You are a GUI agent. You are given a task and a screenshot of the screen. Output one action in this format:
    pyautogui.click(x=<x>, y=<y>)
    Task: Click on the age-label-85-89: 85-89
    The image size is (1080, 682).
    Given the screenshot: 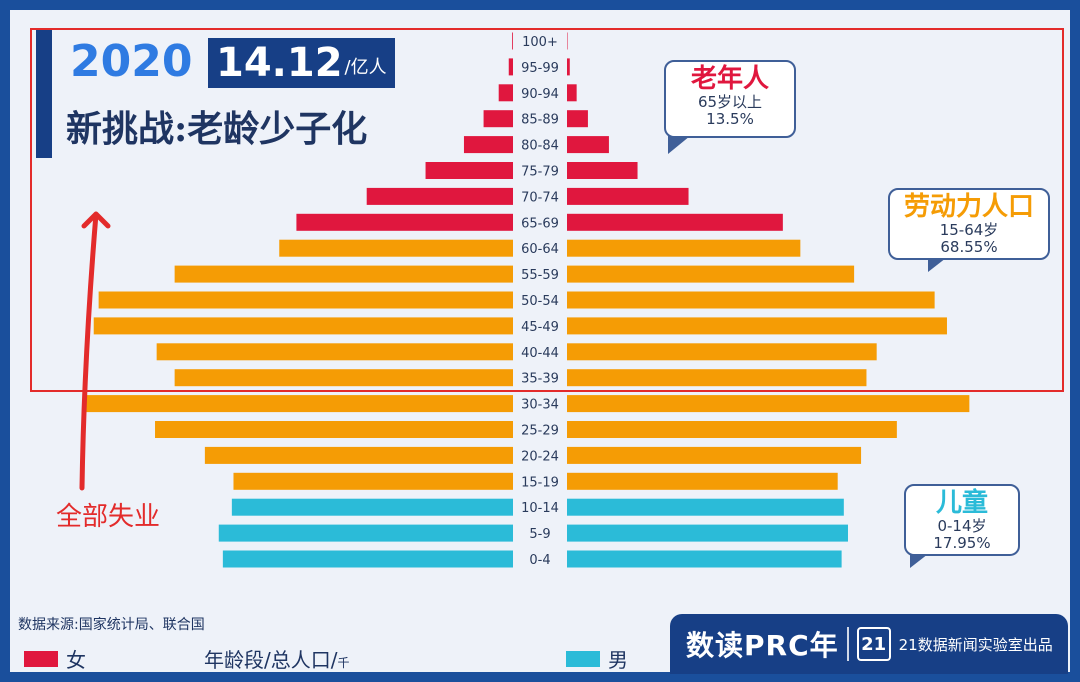 What is the action you would take?
    pyautogui.click(x=540, y=120)
    